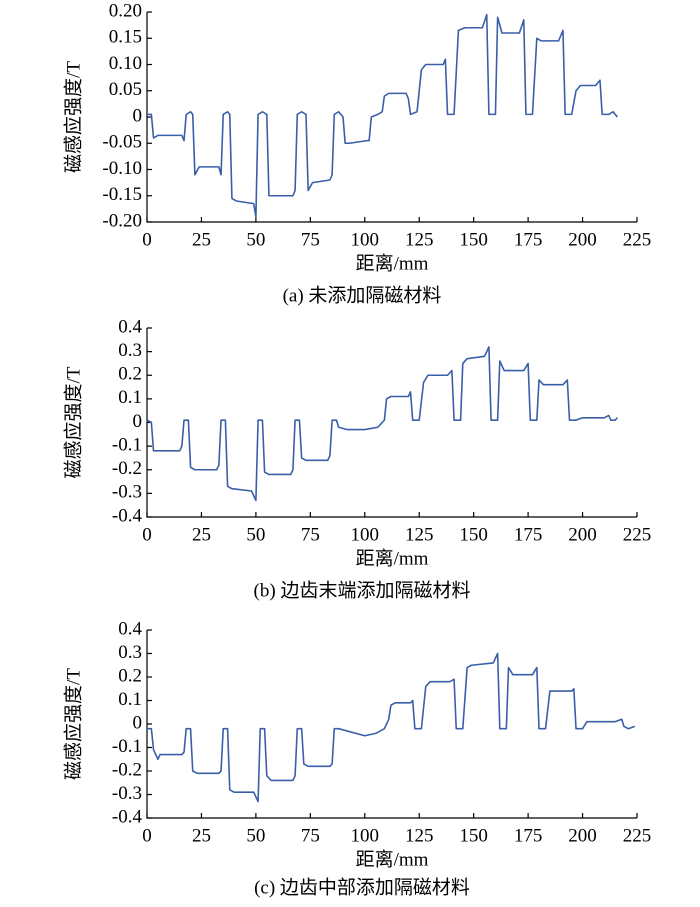  What do you see at coordinates (122, 168) in the screenshot?
I see `y-tick-label: -0.10` at bounding box center [122, 168].